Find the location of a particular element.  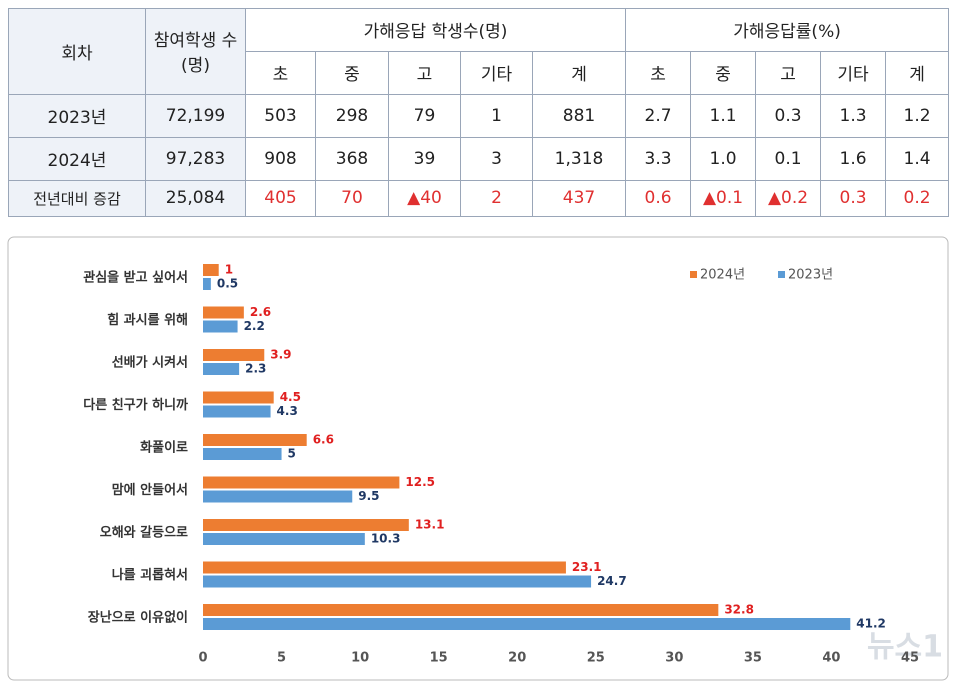

x-tick-label: 5 is located at coordinates (281, 658).